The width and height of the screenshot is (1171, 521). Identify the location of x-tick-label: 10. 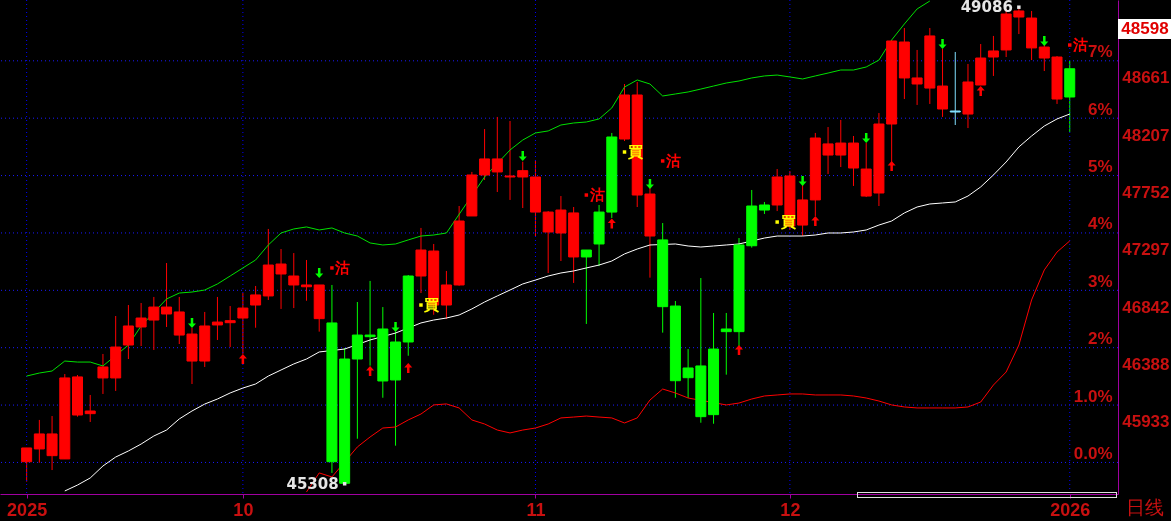
(243, 509).